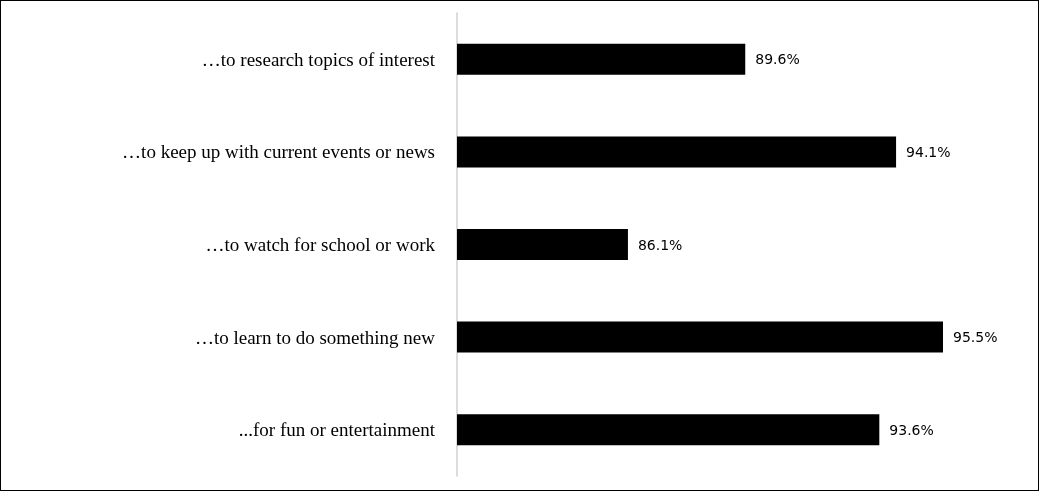  What do you see at coordinates (320, 244) in the screenshot?
I see `y-tick-label: …to watch for school or work` at bounding box center [320, 244].